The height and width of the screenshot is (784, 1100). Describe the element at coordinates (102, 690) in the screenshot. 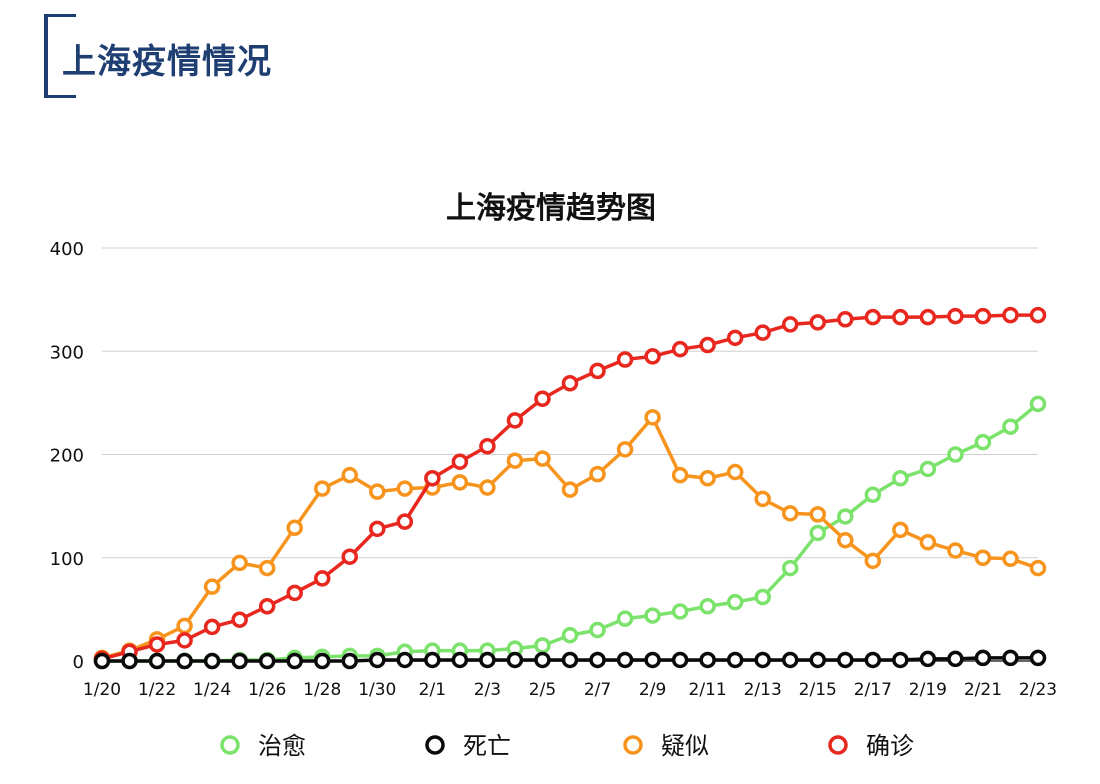

I see `x-tick-label: 1/20` at that location.